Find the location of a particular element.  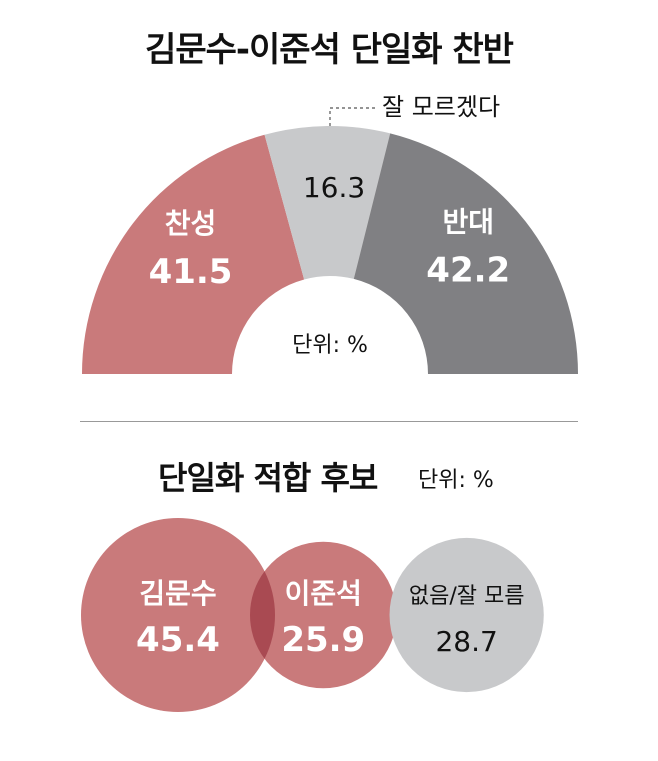

bubble-none is located at coordinates (466, 615).